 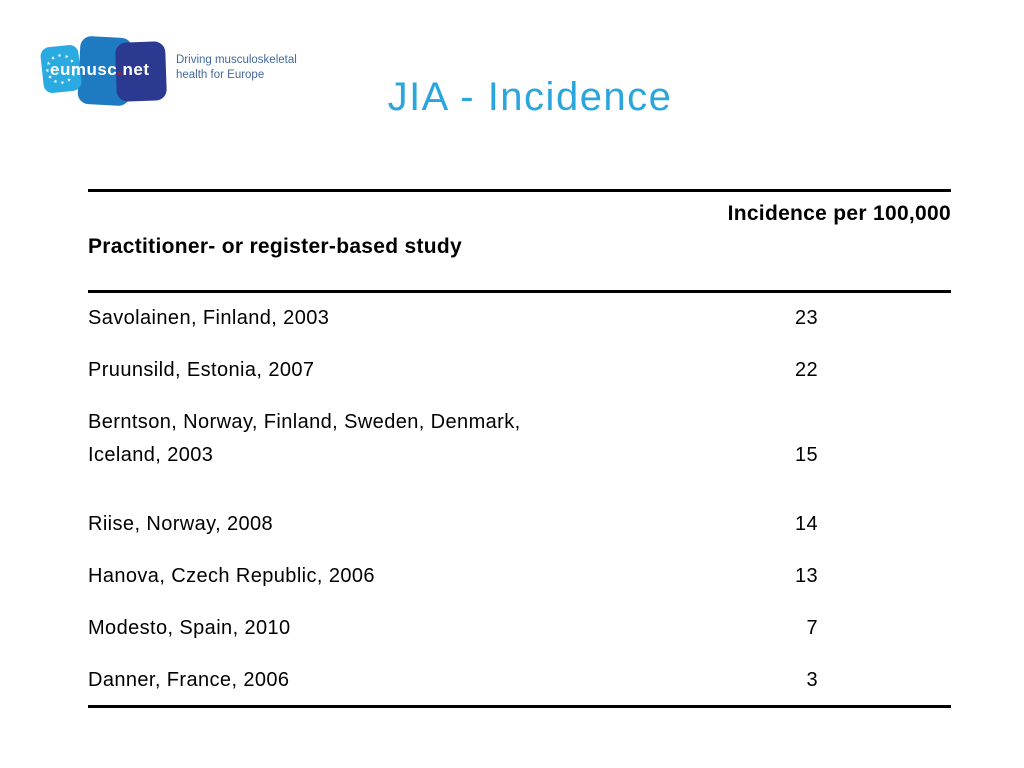 What do you see at coordinates (519, 706) in the screenshot?
I see `table-rule-bottom` at bounding box center [519, 706].